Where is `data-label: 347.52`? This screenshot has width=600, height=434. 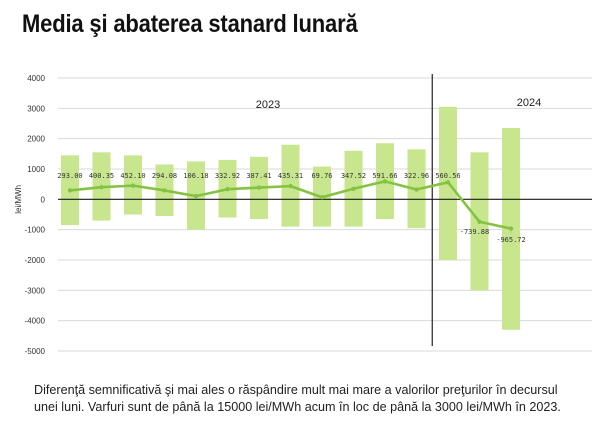
data-label: 347.52 is located at coordinates (353, 176).